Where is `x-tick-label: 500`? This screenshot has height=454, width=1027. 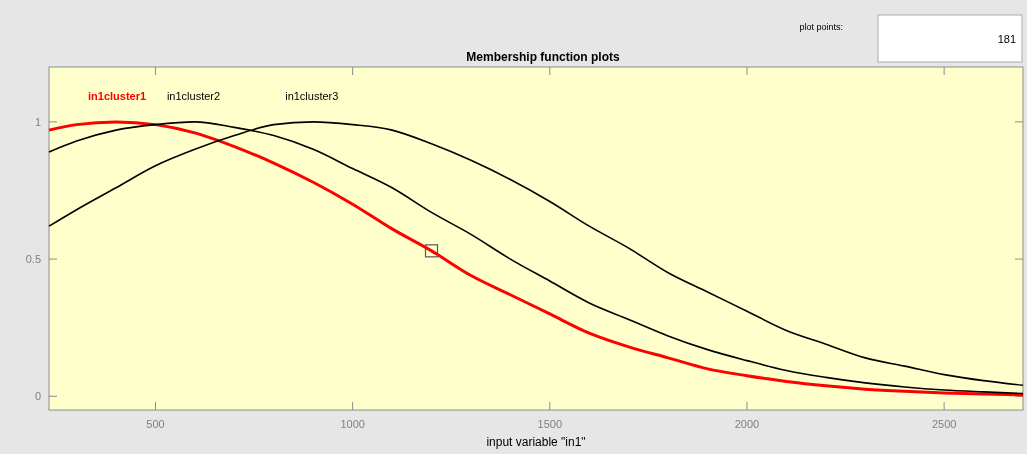 x-tick-label: 500 is located at coordinates (155, 424).